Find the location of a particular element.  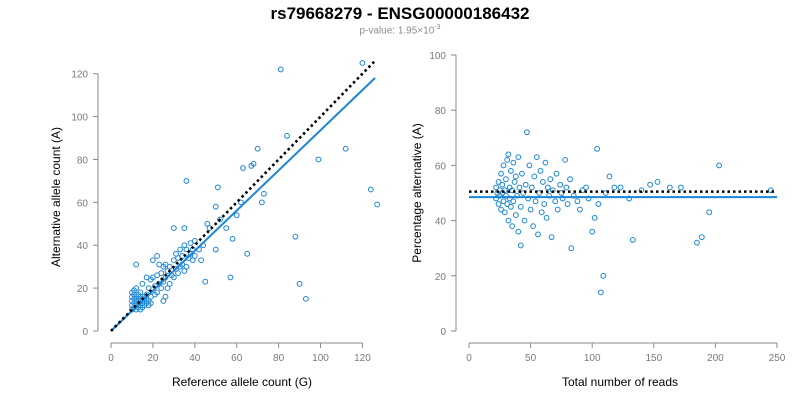

x-tick-label: 0 is located at coordinates (111, 358).